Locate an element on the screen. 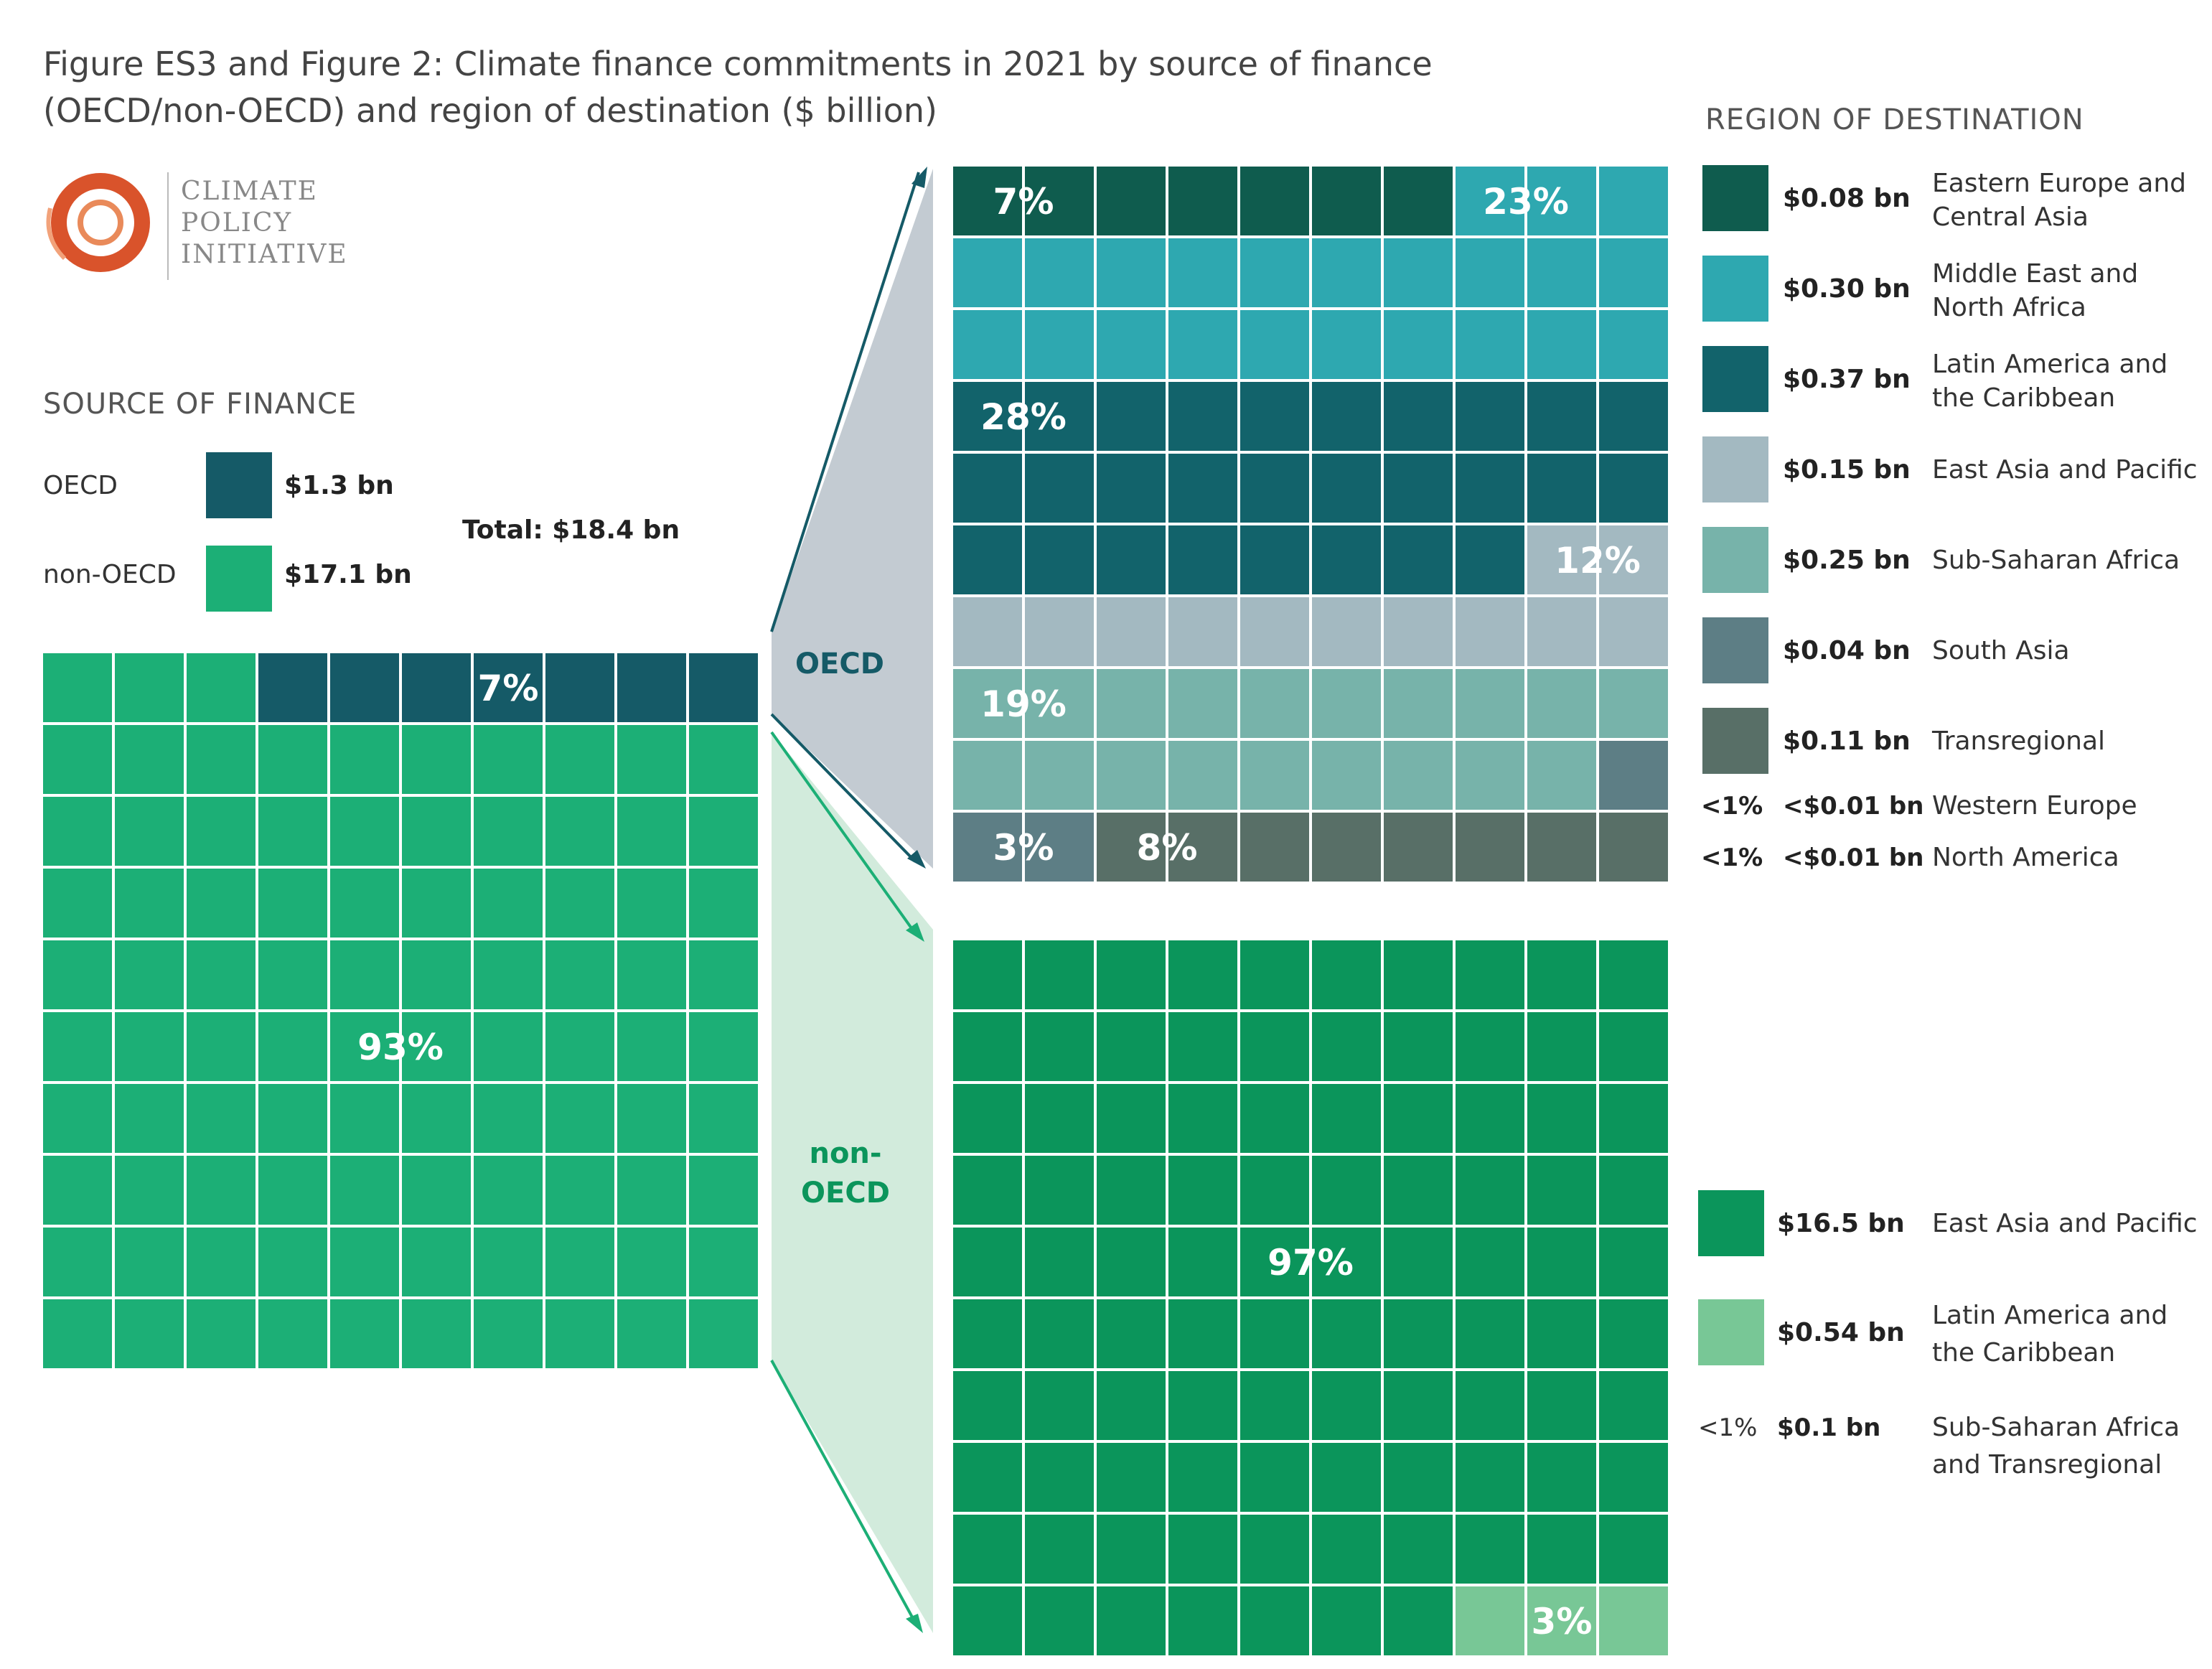  source-oecd-label: OECD is located at coordinates (80, 486).